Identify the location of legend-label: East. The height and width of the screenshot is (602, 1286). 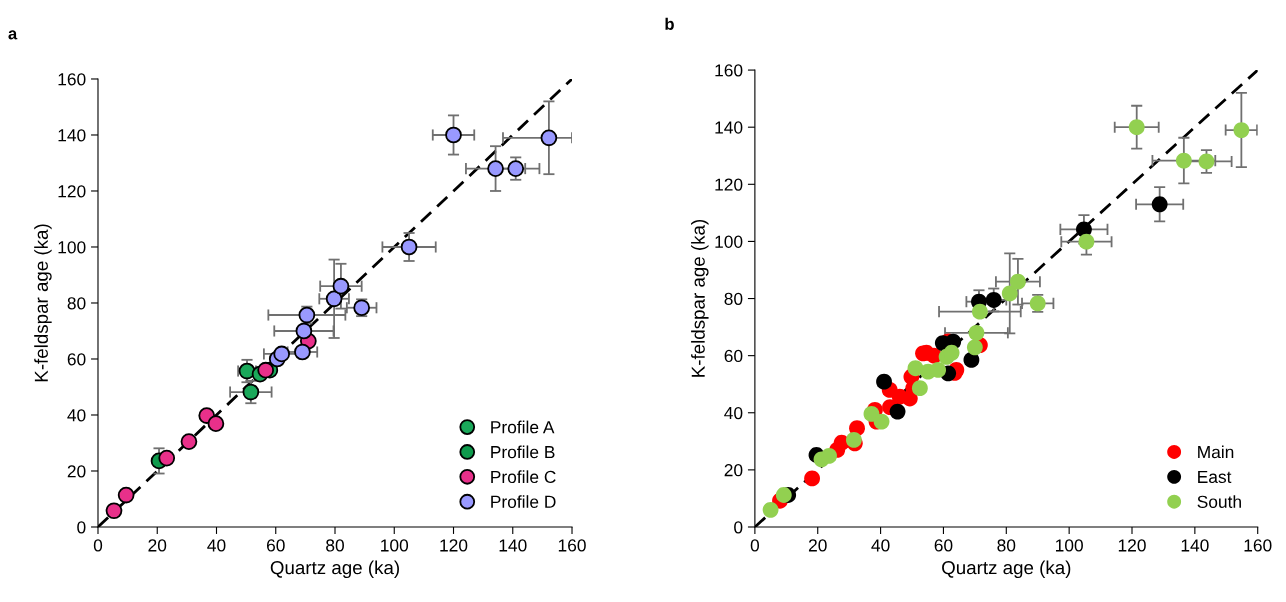
(1215, 477).